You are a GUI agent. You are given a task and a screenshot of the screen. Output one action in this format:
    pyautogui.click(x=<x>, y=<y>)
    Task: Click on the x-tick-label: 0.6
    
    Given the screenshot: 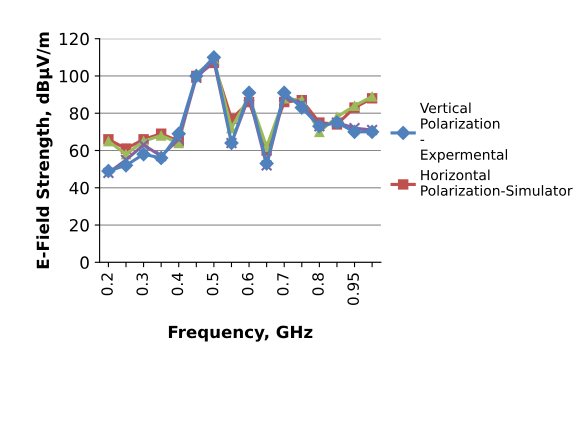 What is the action you would take?
    pyautogui.click(x=248, y=284)
    